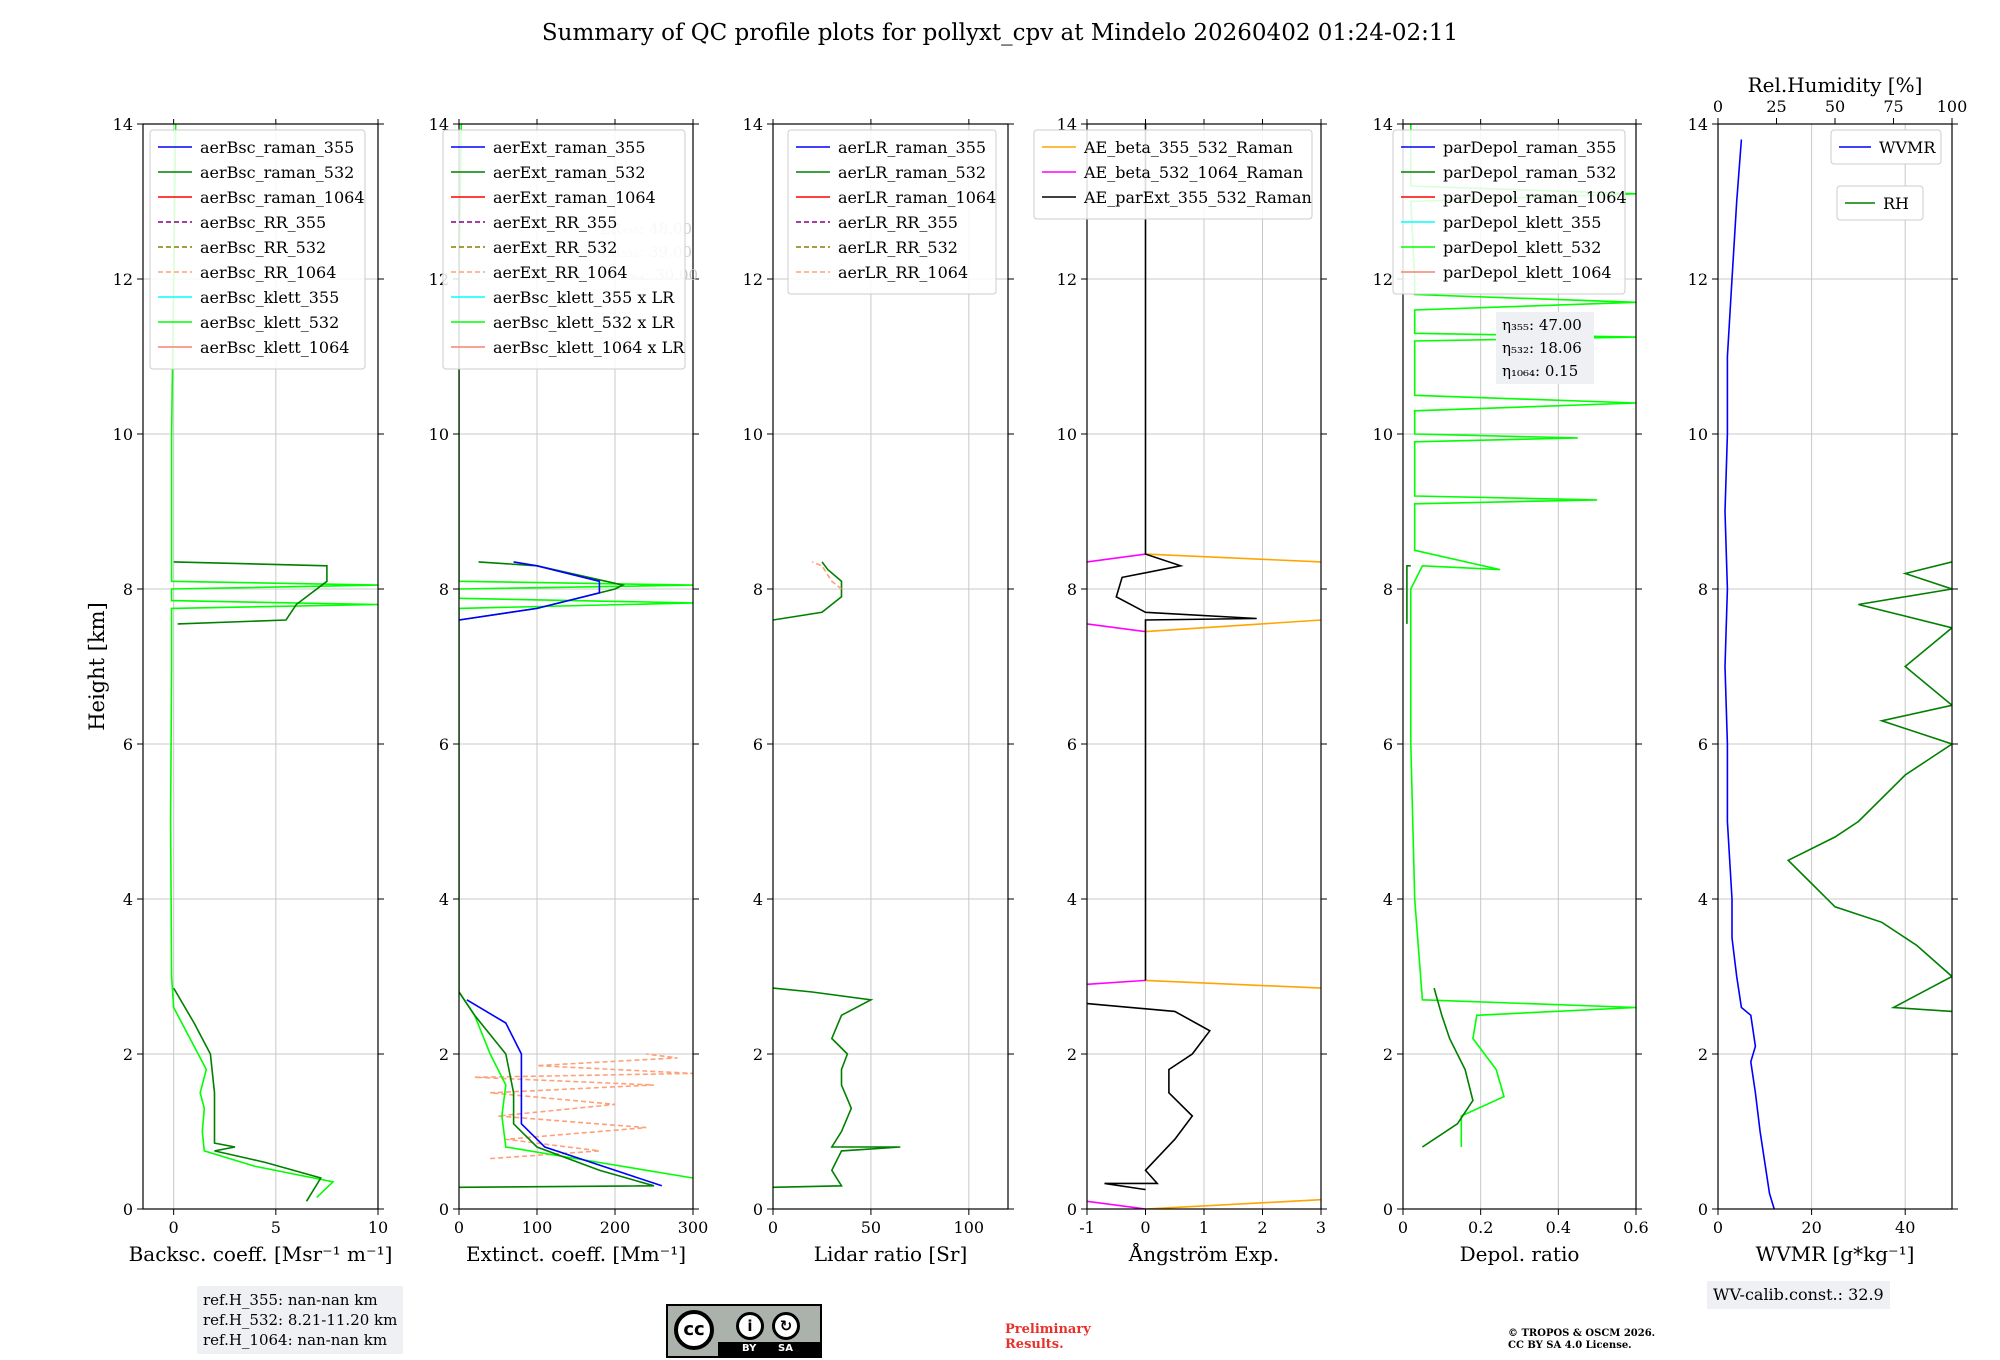  I want to click on annotation-text: η₃₅₅: 47.00, so click(1542, 325).